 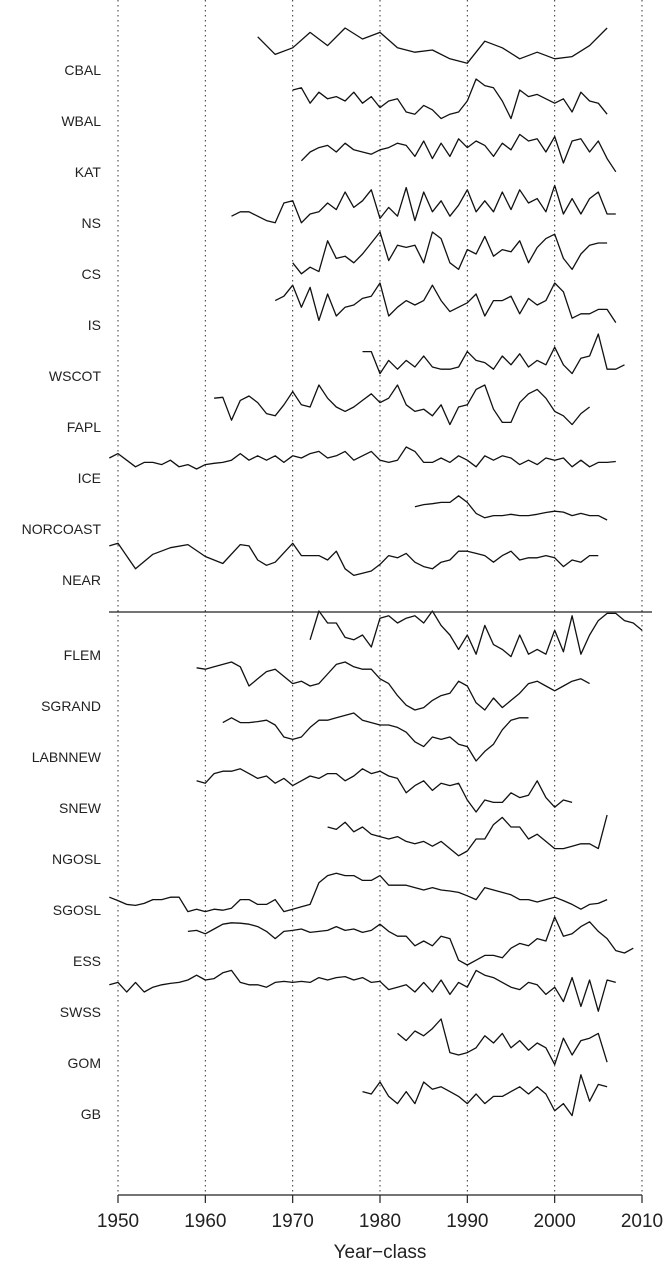 What do you see at coordinates (362, 458) in the screenshot?
I see `series-line-ice` at bounding box center [362, 458].